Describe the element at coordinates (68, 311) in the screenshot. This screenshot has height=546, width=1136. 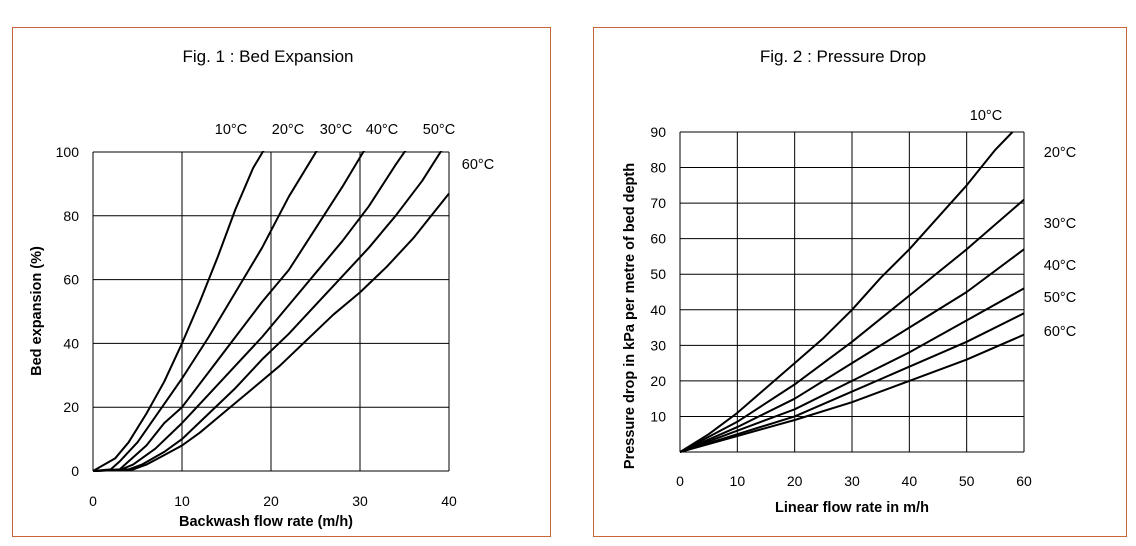
I see `y-tick-labels: 0 20 40 60 80 100` at that location.